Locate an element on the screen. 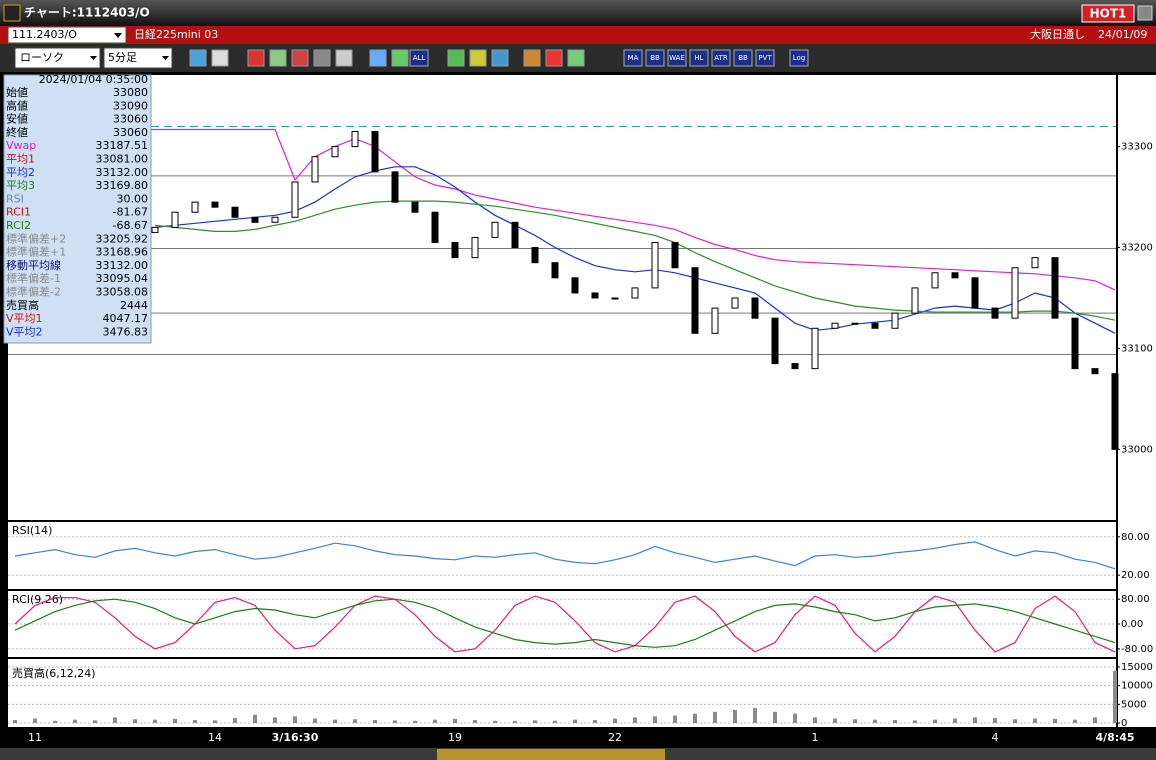 The width and height of the screenshot is (1156, 760). dropdown-arrow is located at coordinates (165, 58).